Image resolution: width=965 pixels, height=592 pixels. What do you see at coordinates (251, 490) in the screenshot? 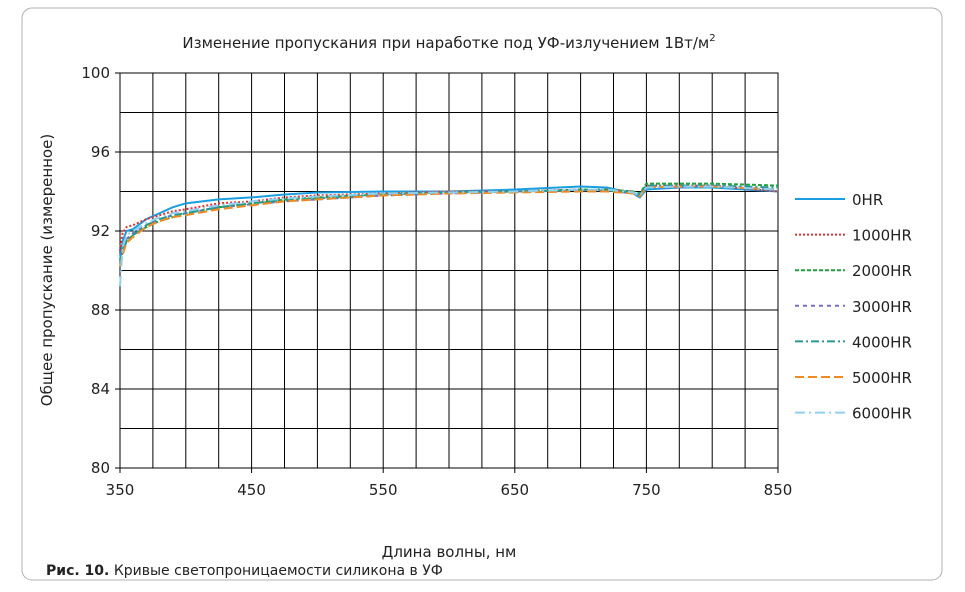
I see `x-tick-label: 450` at bounding box center [251, 490].